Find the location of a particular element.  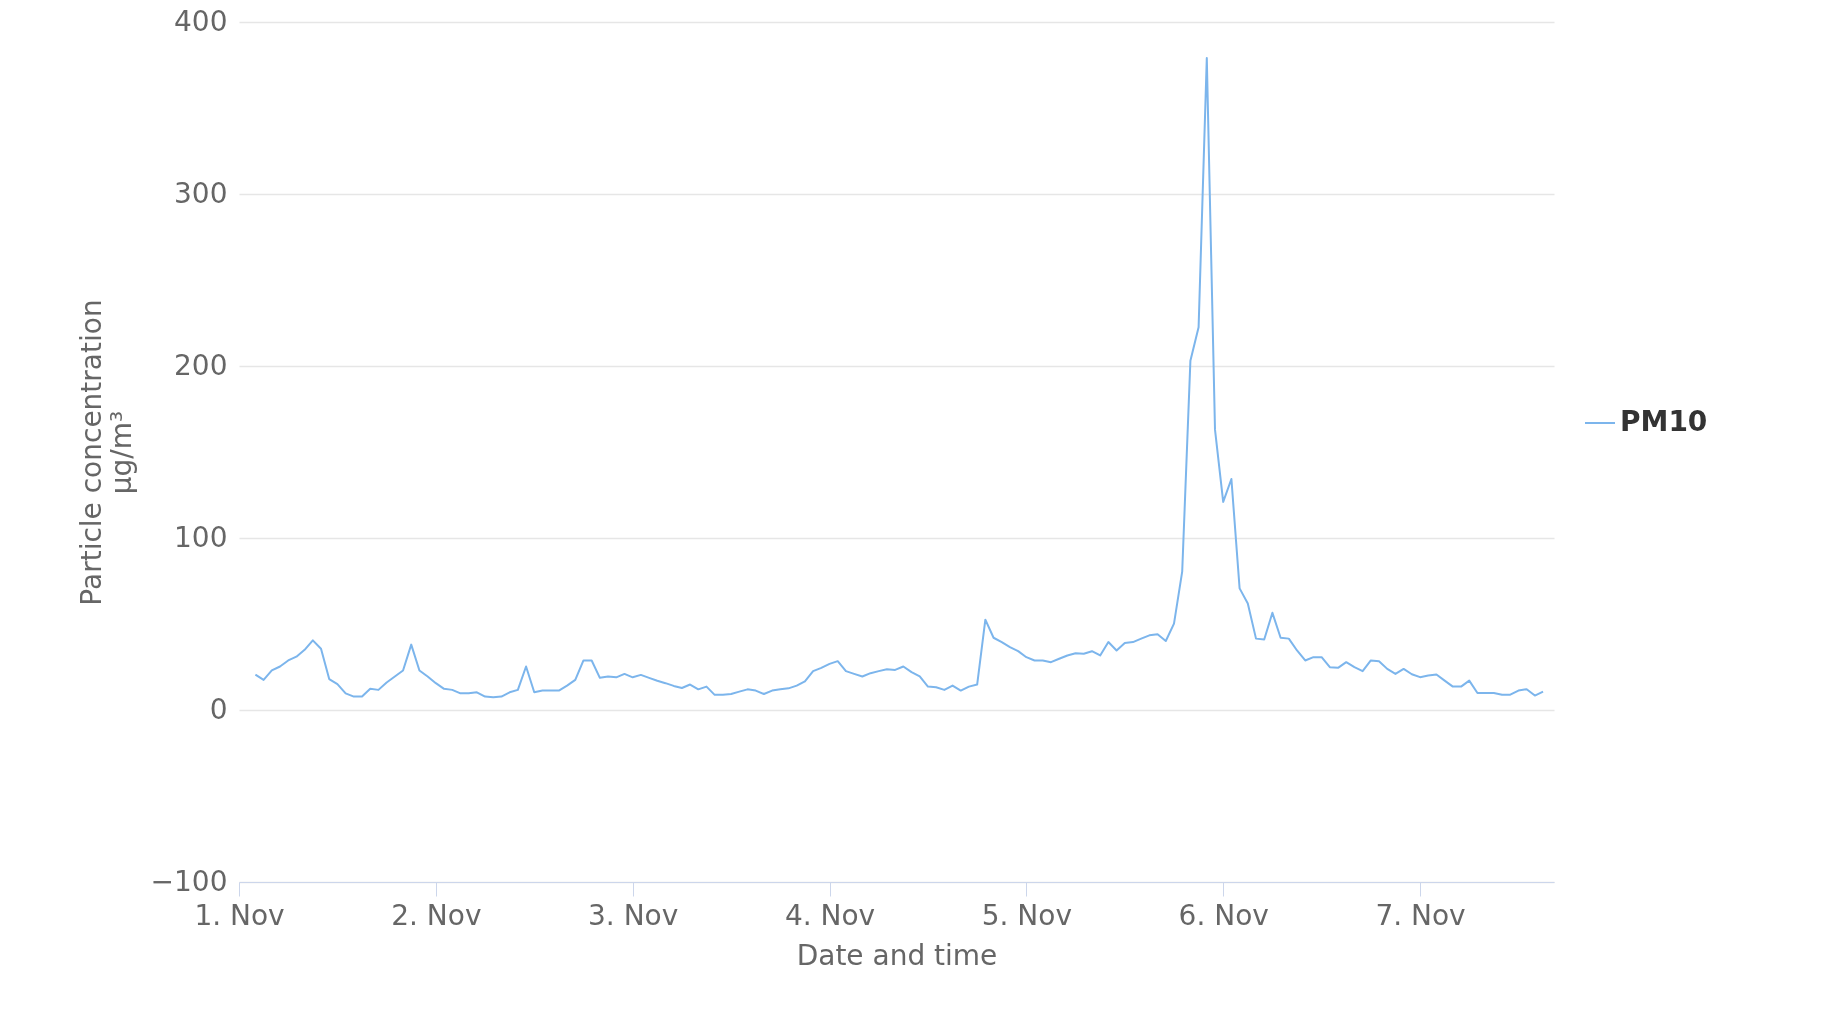

x-axis-title: Date and time is located at coordinates (897, 955).